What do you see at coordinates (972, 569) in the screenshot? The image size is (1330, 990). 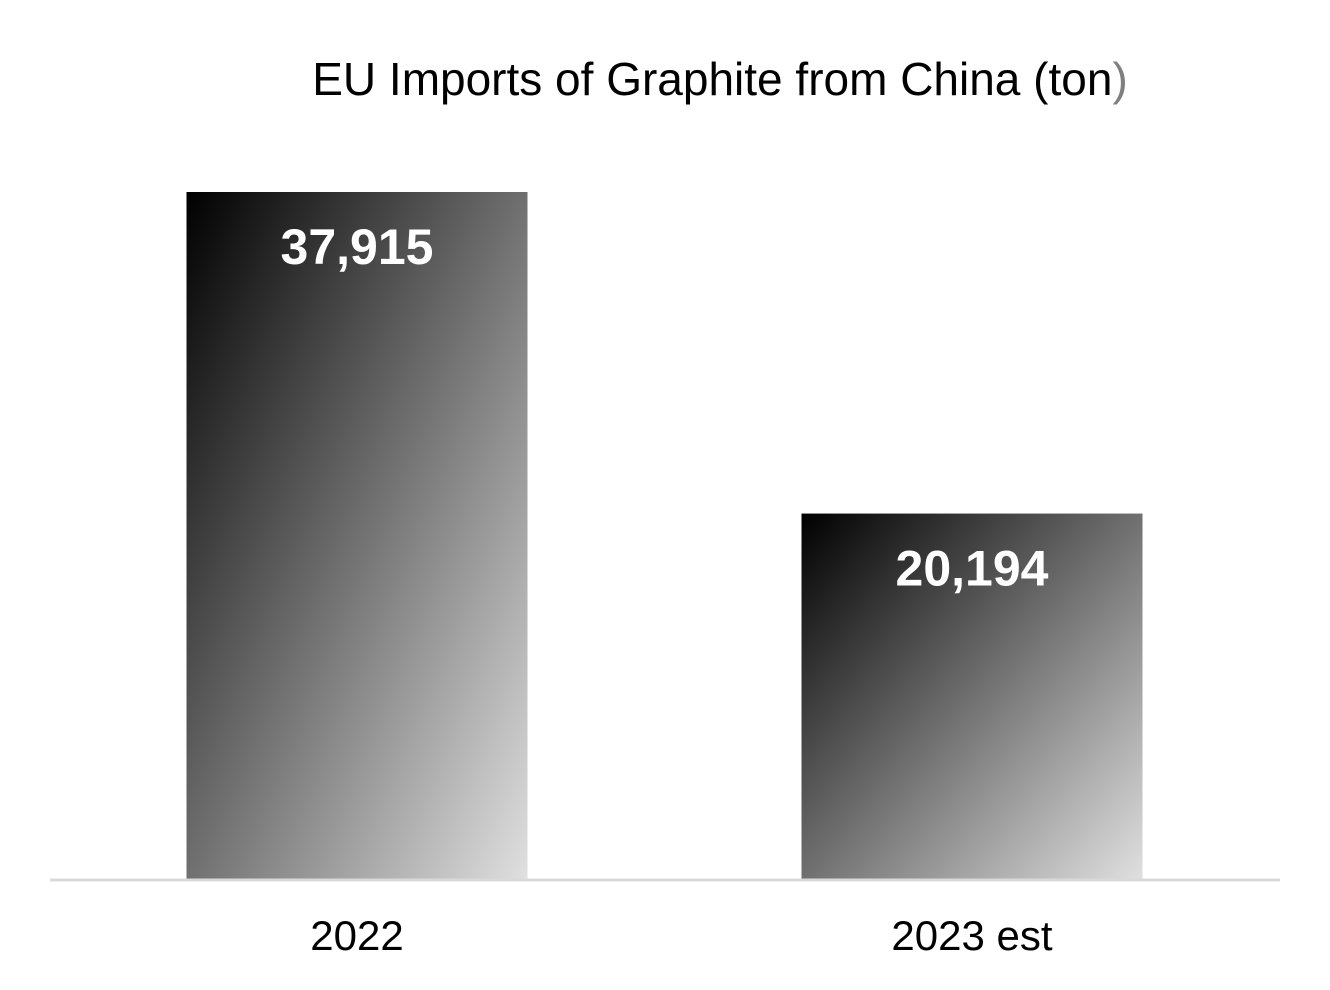 I see `data-label-2023-est: 20,194` at bounding box center [972, 569].